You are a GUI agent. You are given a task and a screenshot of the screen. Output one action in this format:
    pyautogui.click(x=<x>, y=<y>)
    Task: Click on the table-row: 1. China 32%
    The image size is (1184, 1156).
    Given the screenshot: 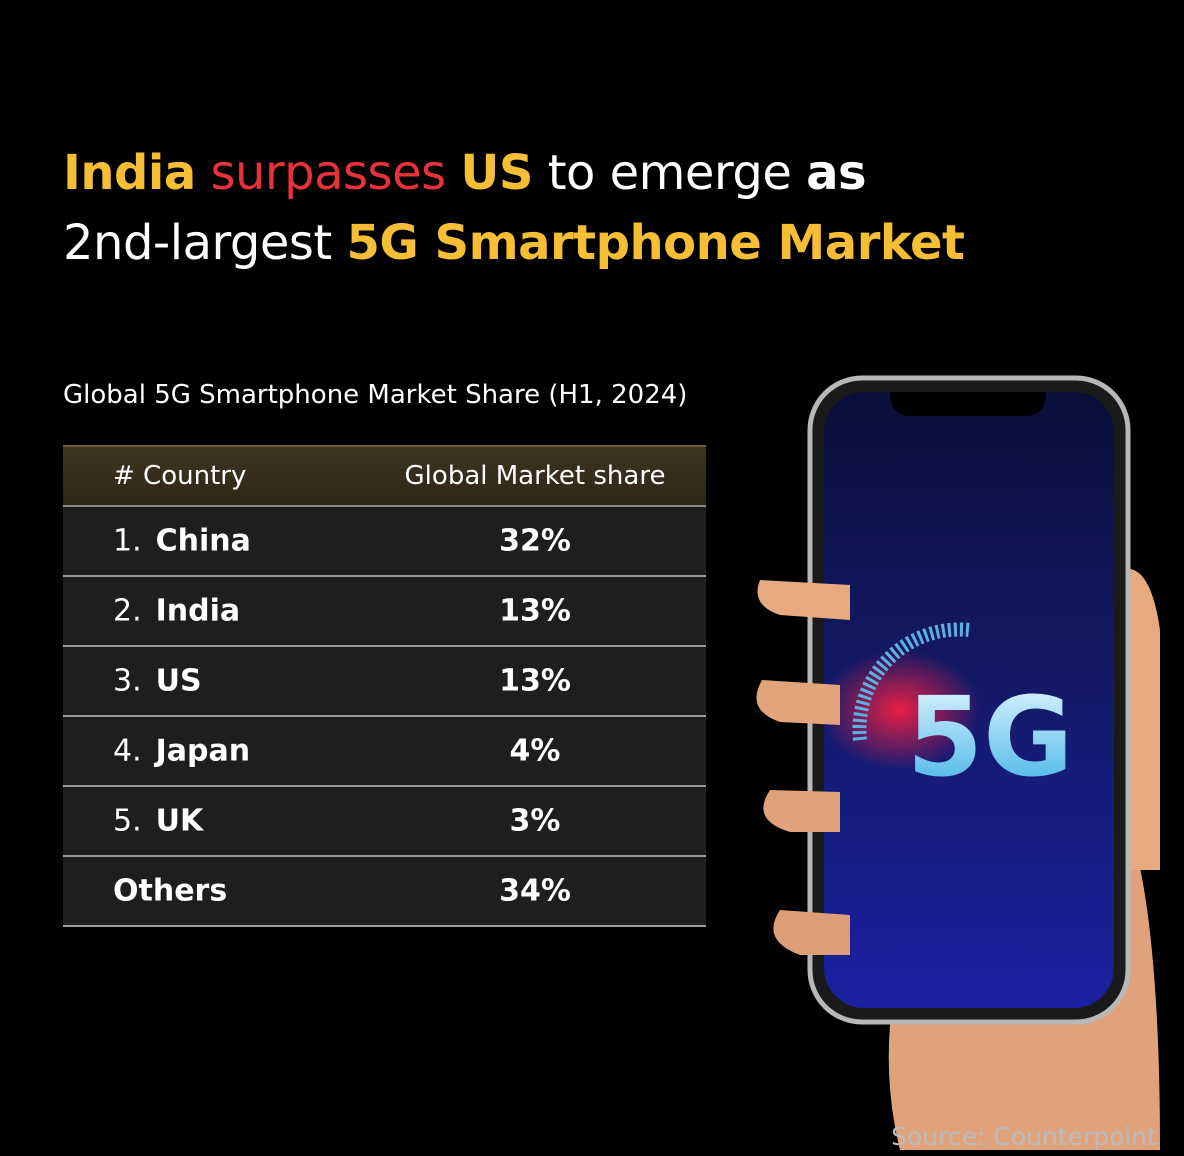 What is the action you would take?
    pyautogui.click(x=384, y=542)
    